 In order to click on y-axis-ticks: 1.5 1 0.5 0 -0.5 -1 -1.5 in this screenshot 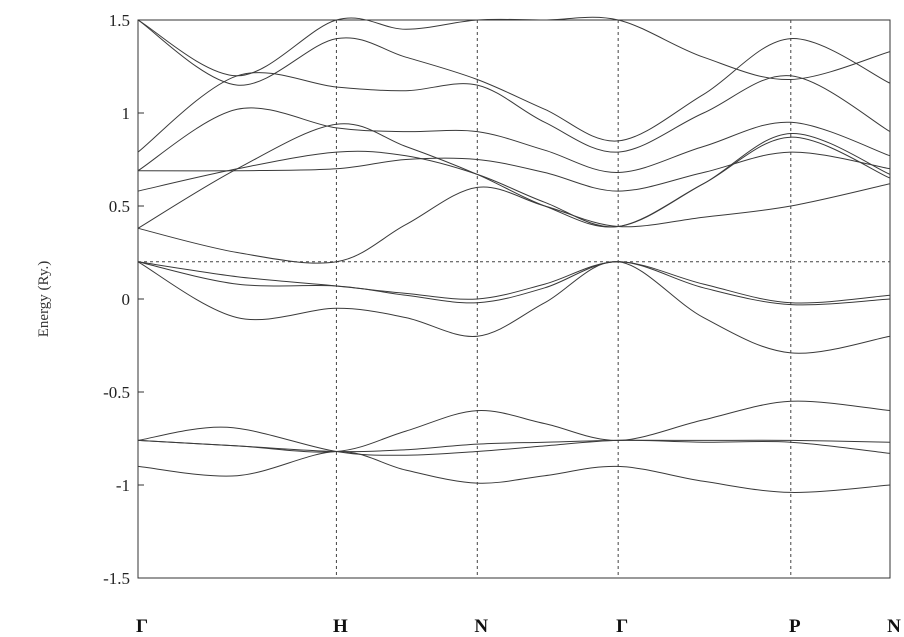, I will do `click(123, 299)`.